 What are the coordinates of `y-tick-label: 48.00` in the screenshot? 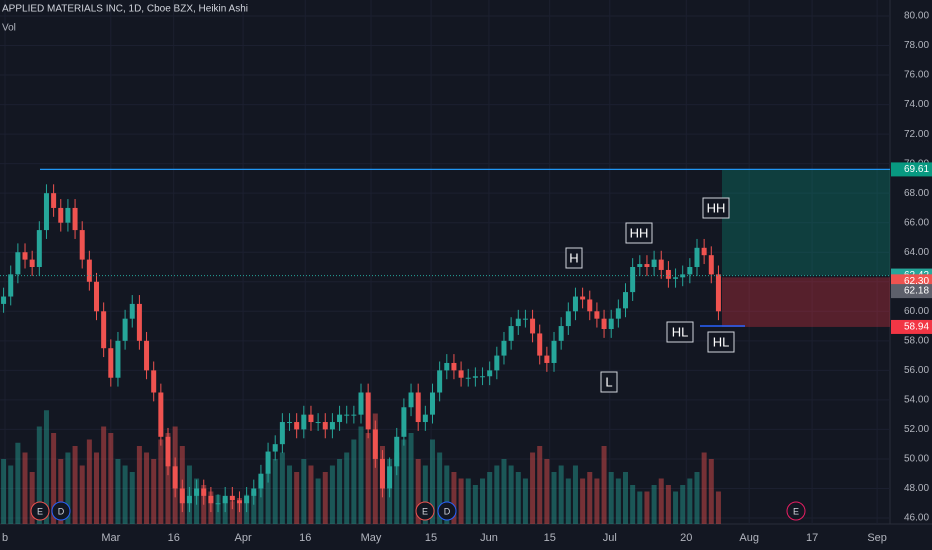 It's located at (916, 488).